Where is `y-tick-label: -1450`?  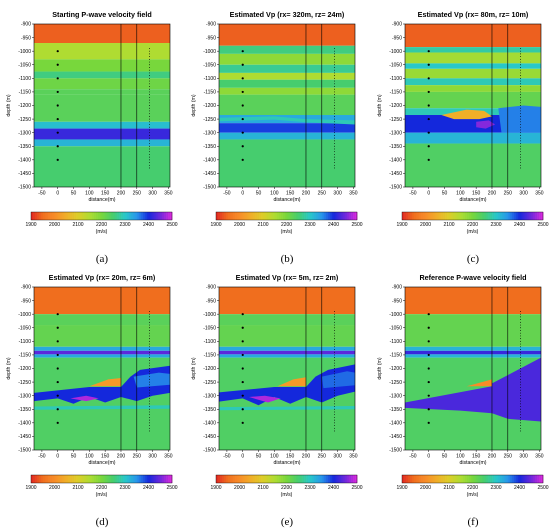 y-tick-label: -1450 is located at coordinates (24, 437).